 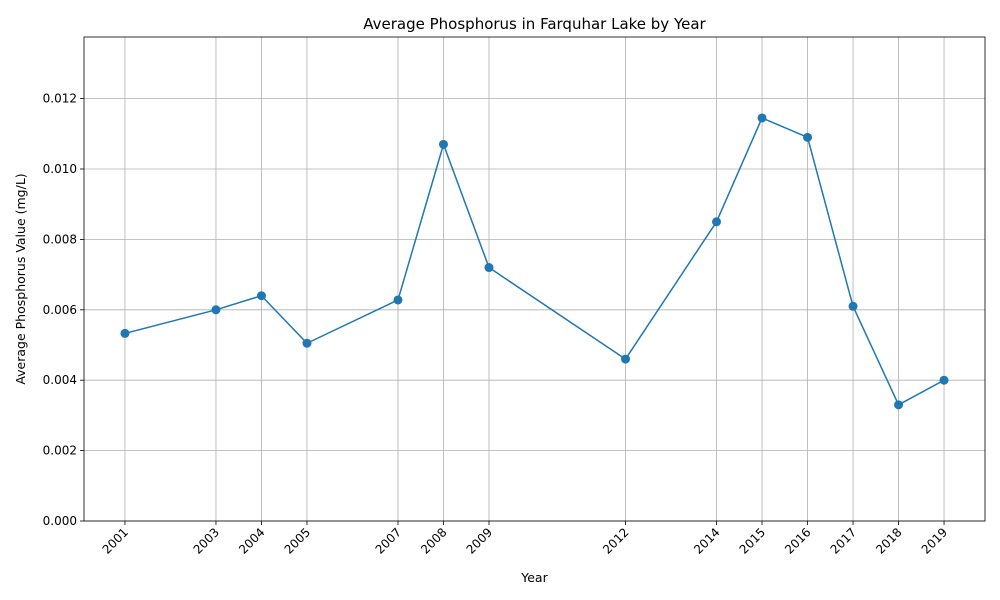 I want to click on y-tick-label: 0.002, so click(x=60, y=451).